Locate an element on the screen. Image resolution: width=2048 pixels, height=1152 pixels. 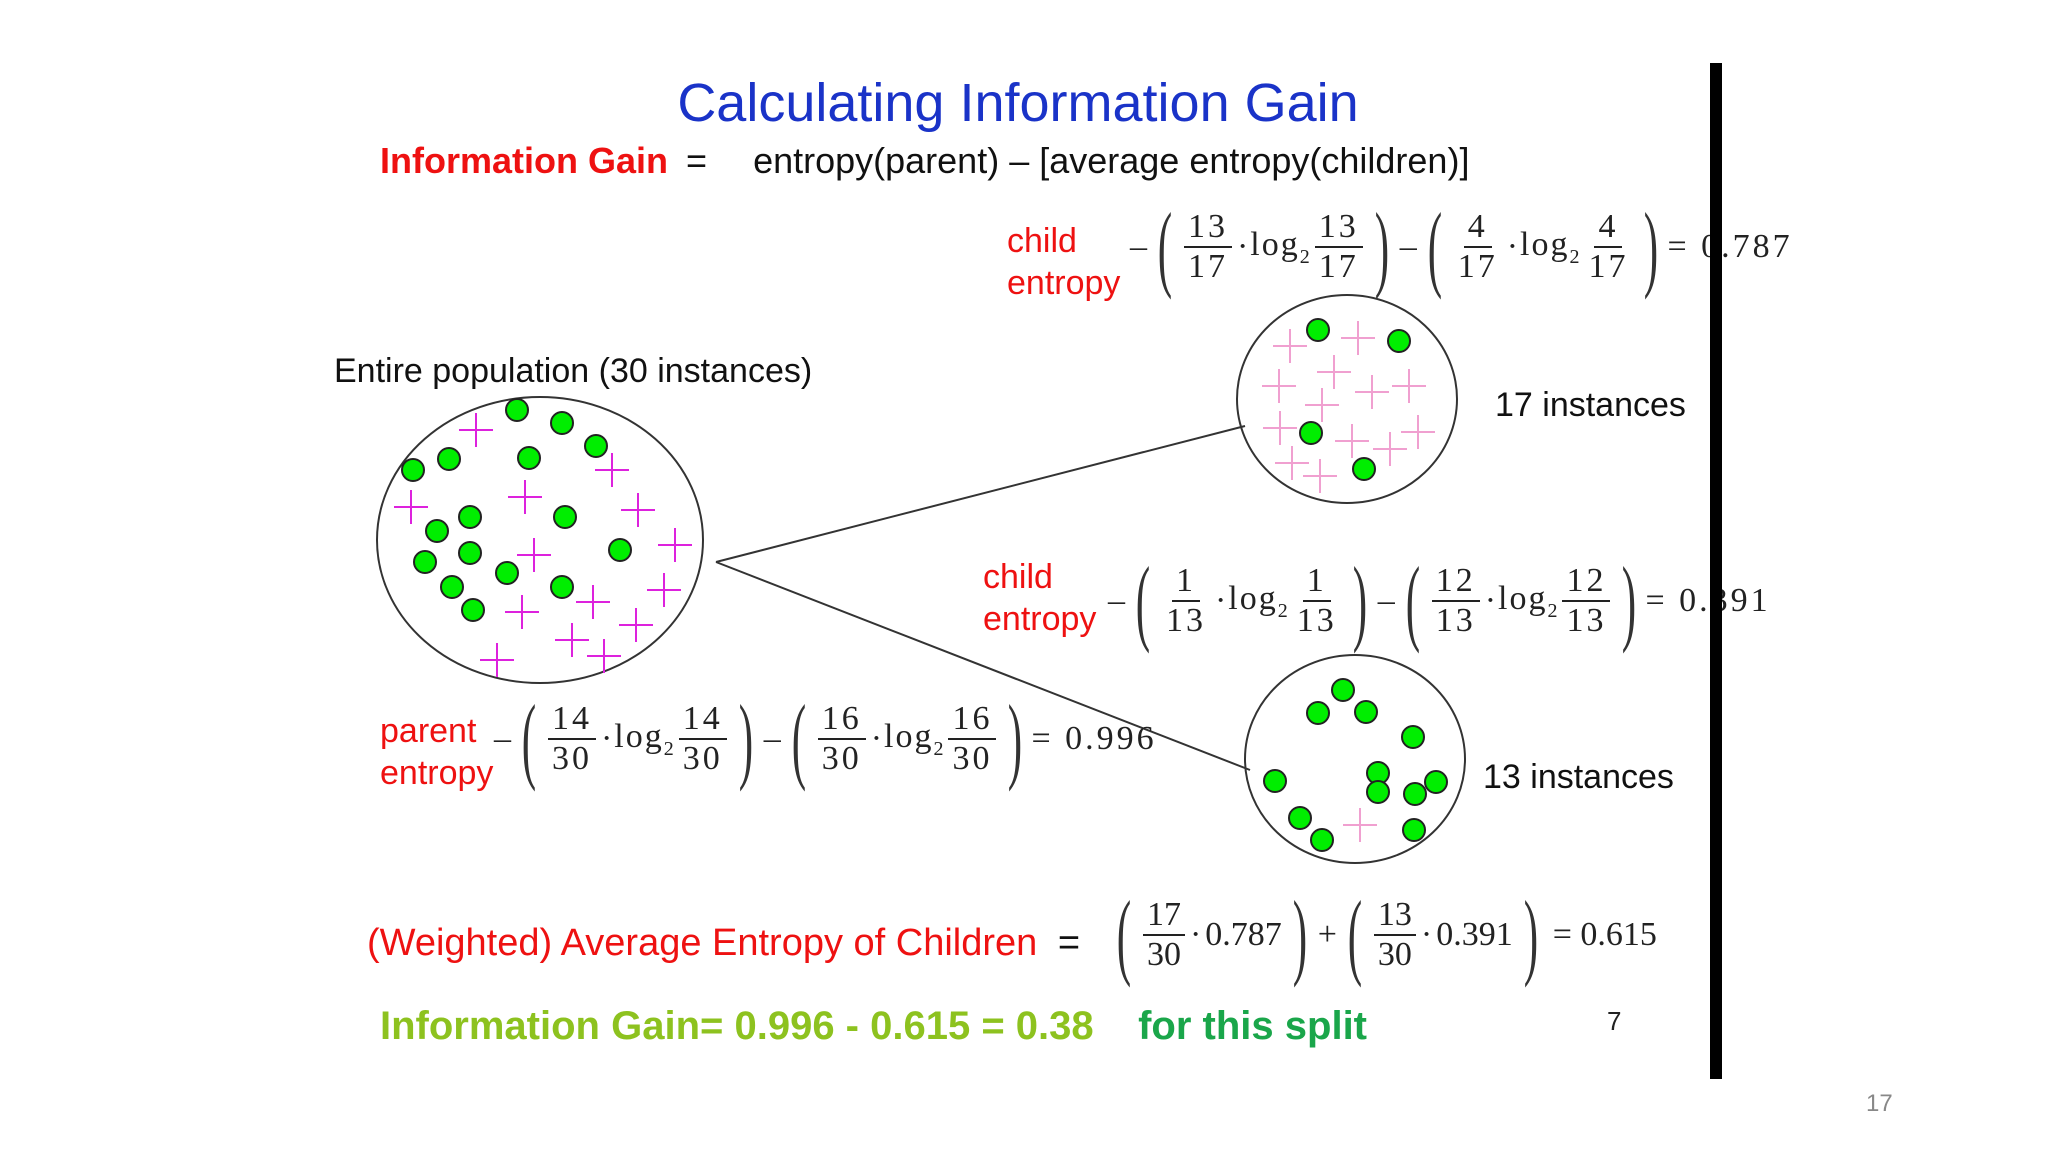
child1-f1: 13 17 is located at coordinates (1207, 247).